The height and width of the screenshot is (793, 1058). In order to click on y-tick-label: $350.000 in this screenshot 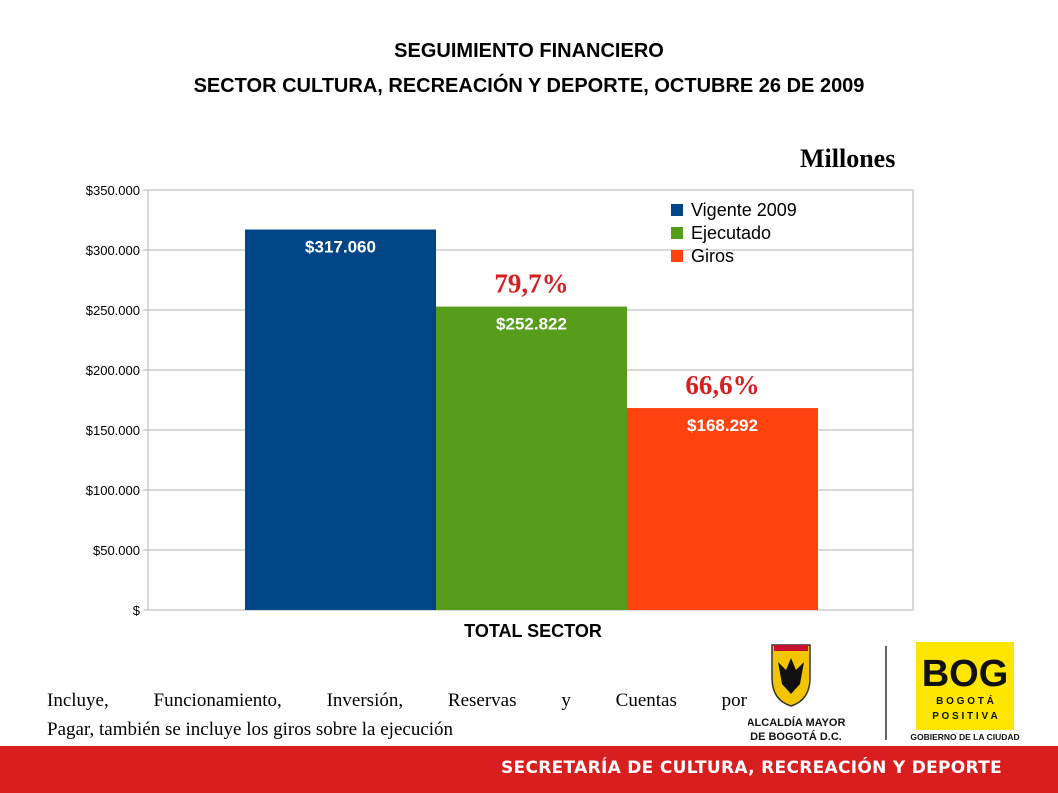, I will do `click(113, 190)`.